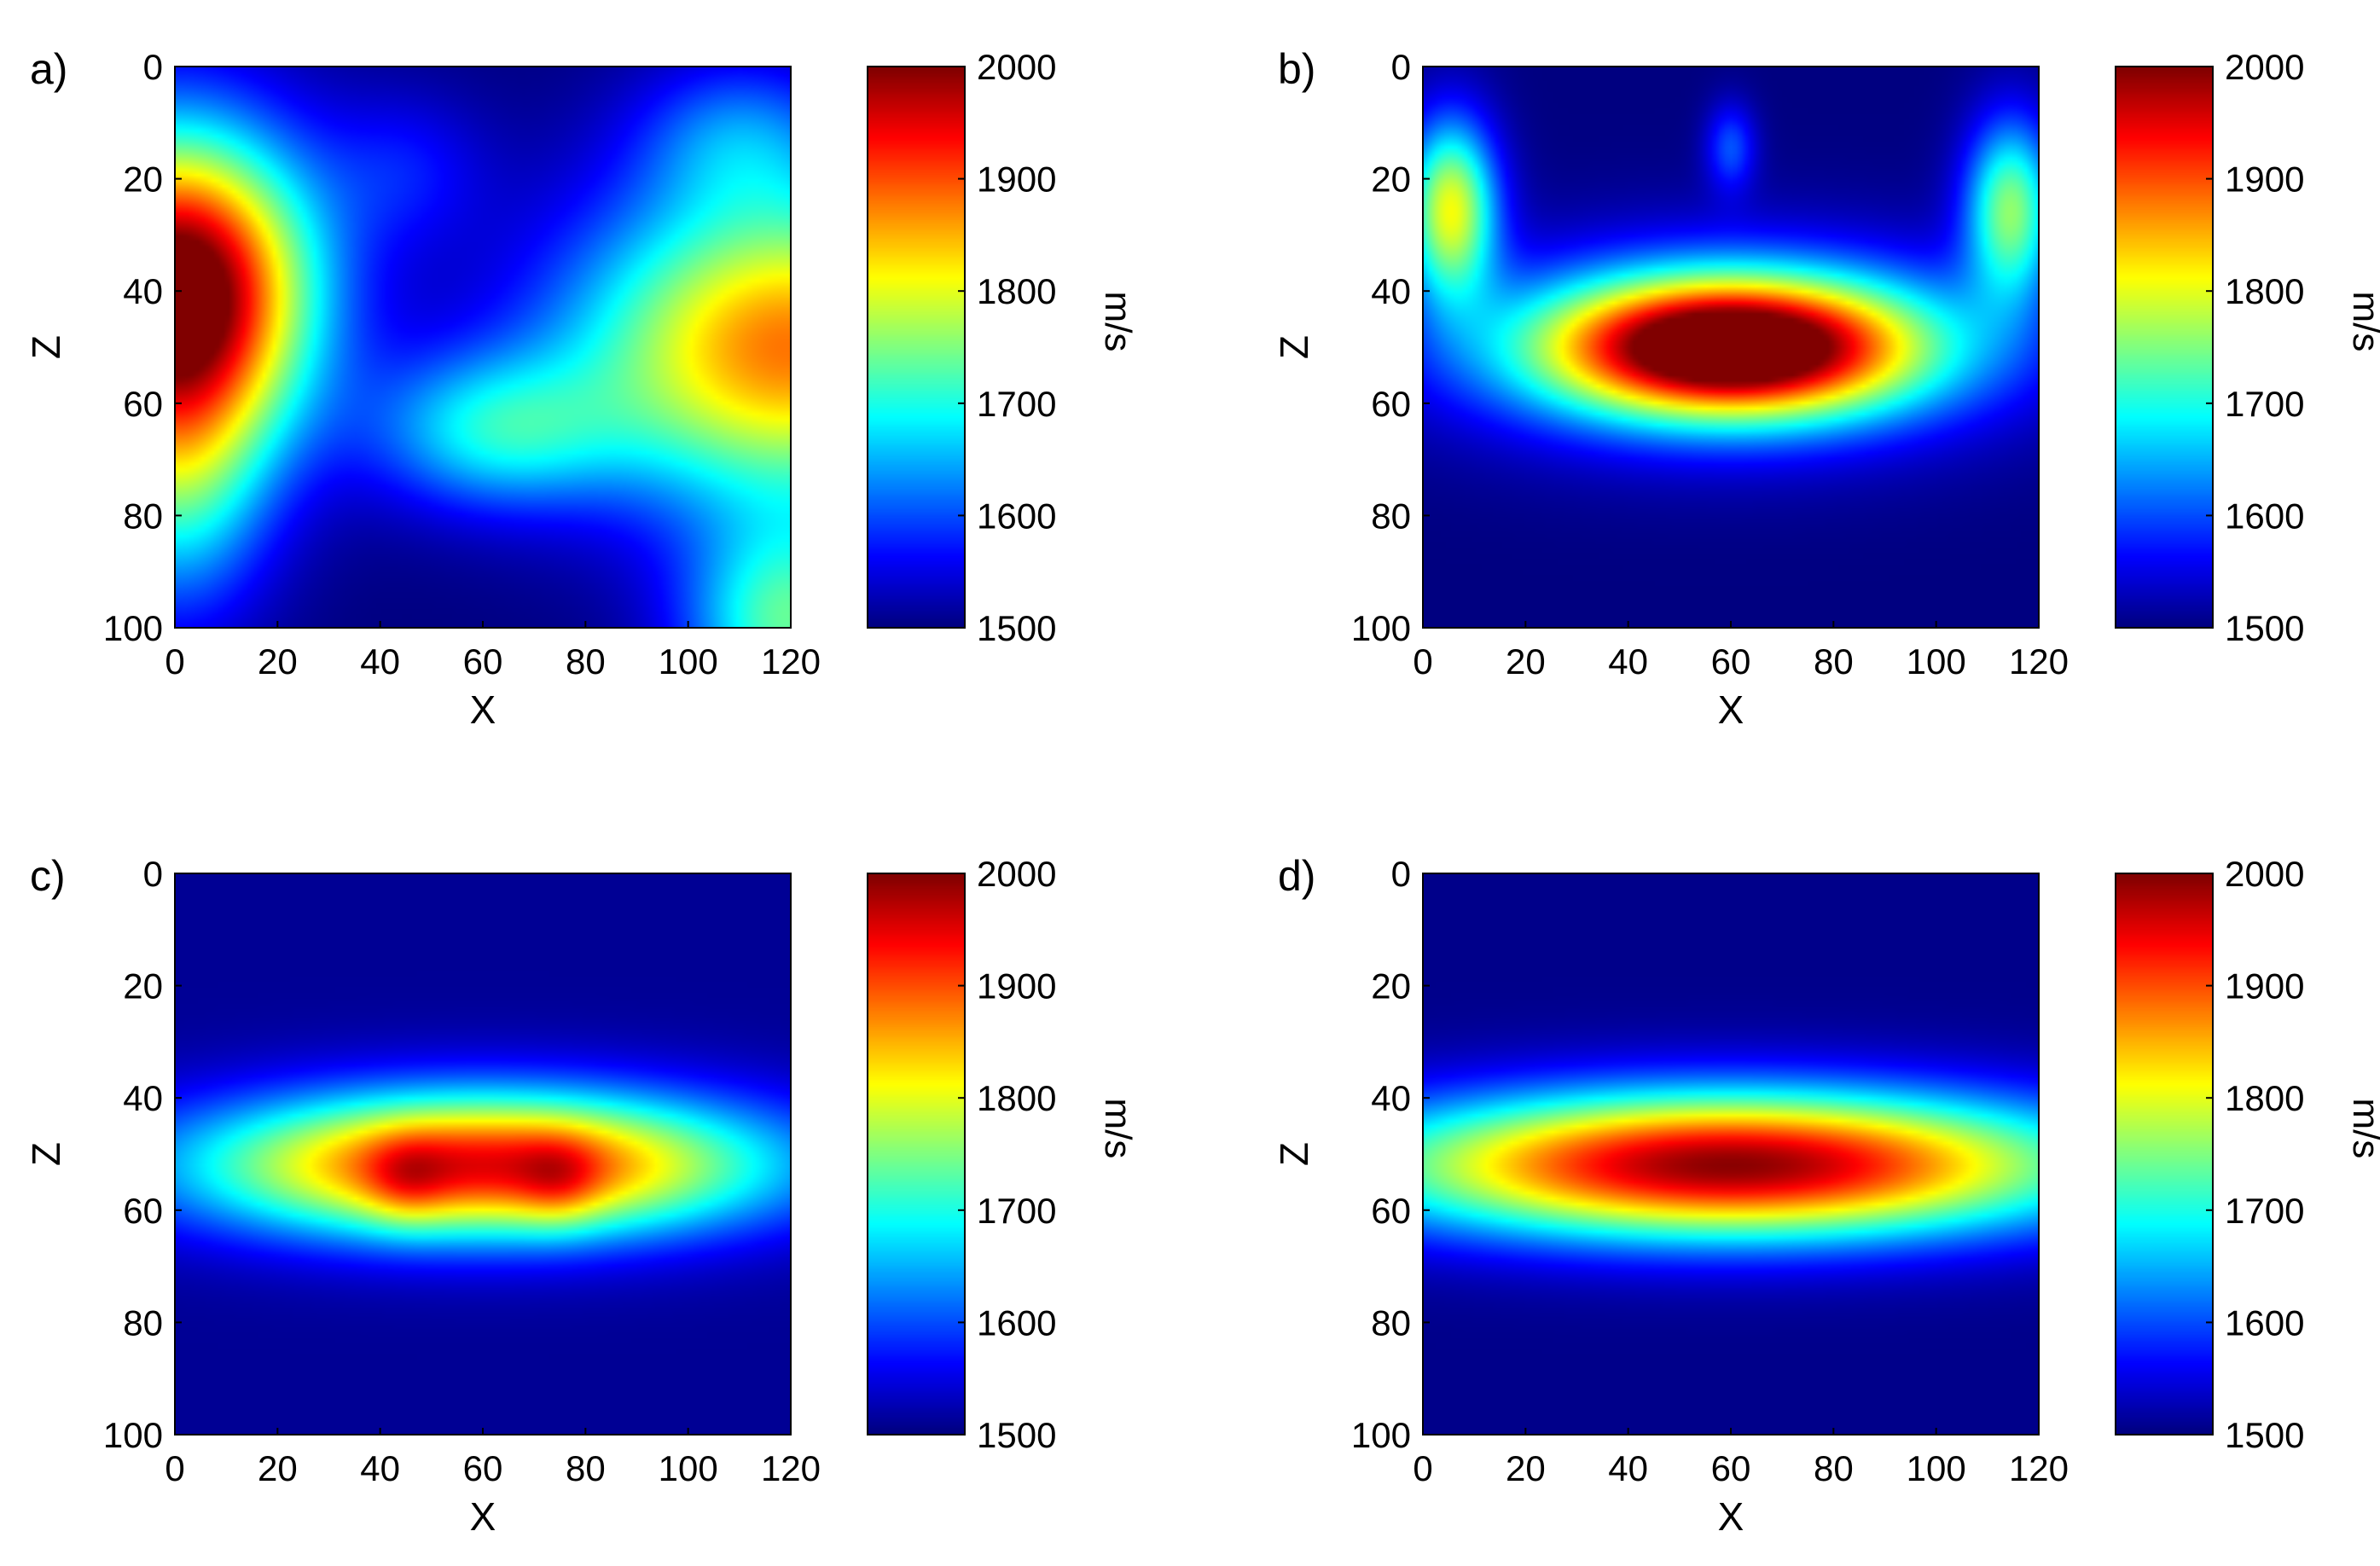 The image size is (2380, 1566). What do you see at coordinates (1296, 876) in the screenshot?
I see `panel-label: d)` at bounding box center [1296, 876].